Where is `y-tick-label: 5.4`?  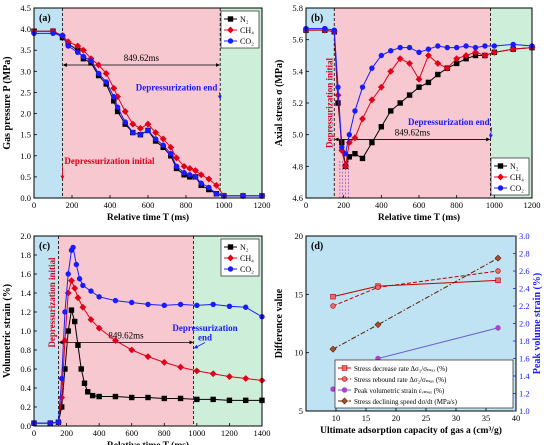
y-tick-label: 5.4 is located at coordinates (297, 71).